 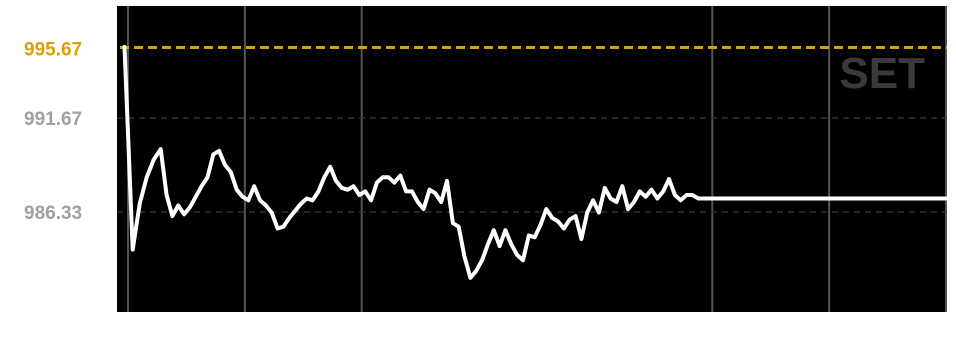 I want to click on y-axis-labels: 997.00 991.67 986.33 981.00 995.67, so click(x=53, y=170).